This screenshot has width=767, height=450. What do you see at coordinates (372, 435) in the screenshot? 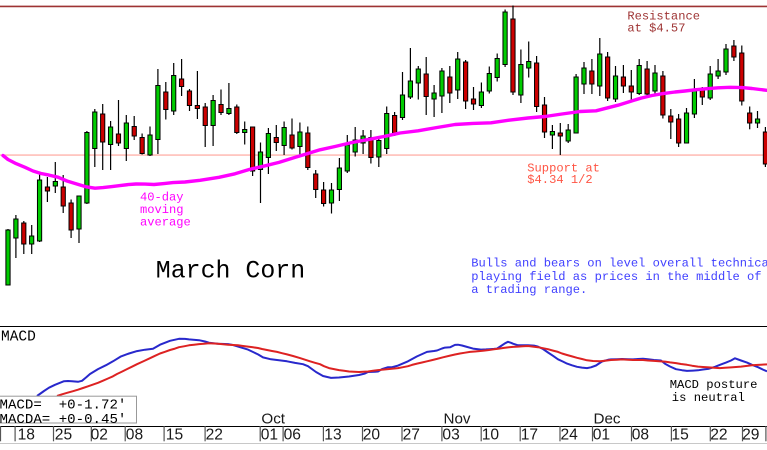
I see `svg-text: 20` at bounding box center [372, 435].